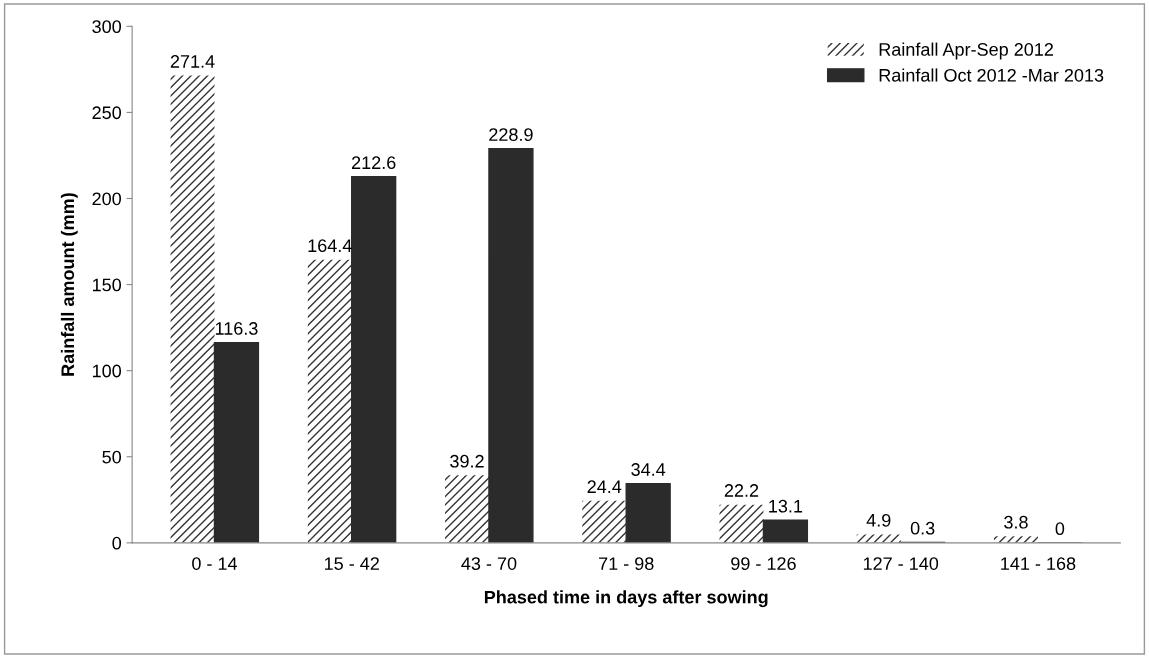 The height and width of the screenshot is (658, 1149). I want to click on x-tick-label: 71 - 98, so click(626, 563).